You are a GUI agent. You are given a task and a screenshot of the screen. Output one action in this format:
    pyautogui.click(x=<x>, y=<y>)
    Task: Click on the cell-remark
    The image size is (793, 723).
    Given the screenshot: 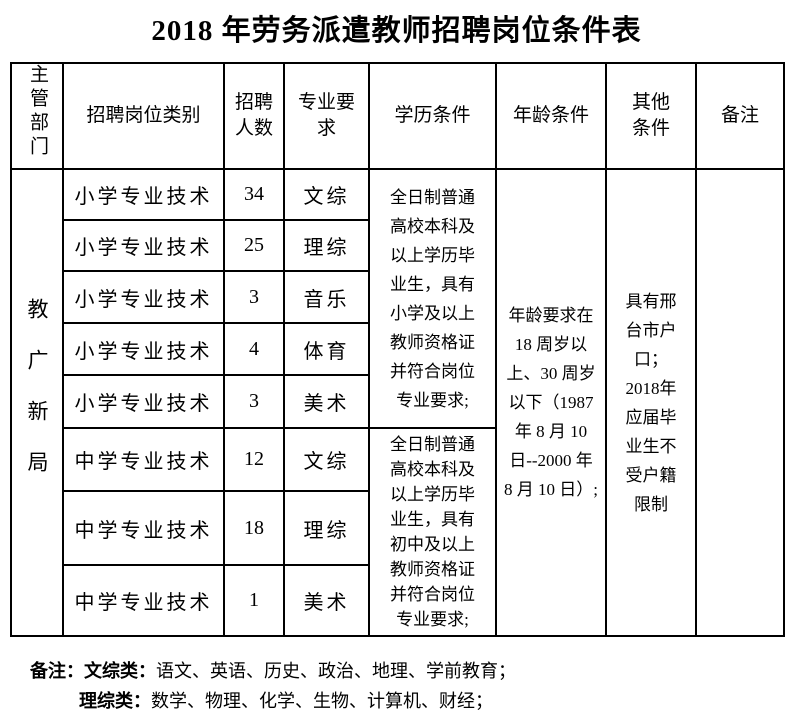 What is the action you would take?
    pyautogui.click(x=740, y=402)
    